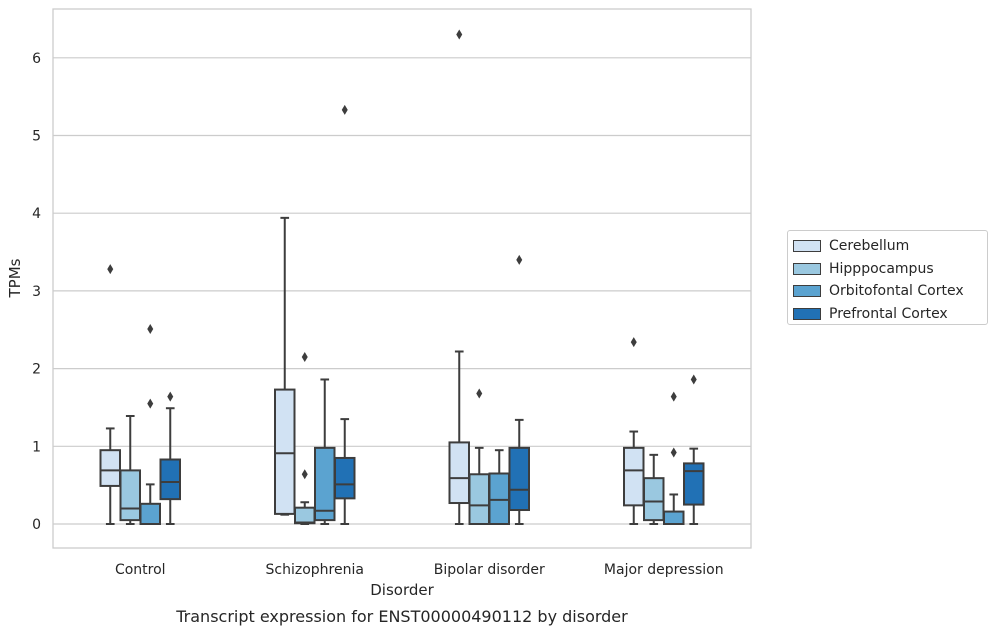 This screenshot has height=634, width=999. What do you see at coordinates (664, 570) in the screenshot?
I see `x-tick-label: Major depression` at bounding box center [664, 570].